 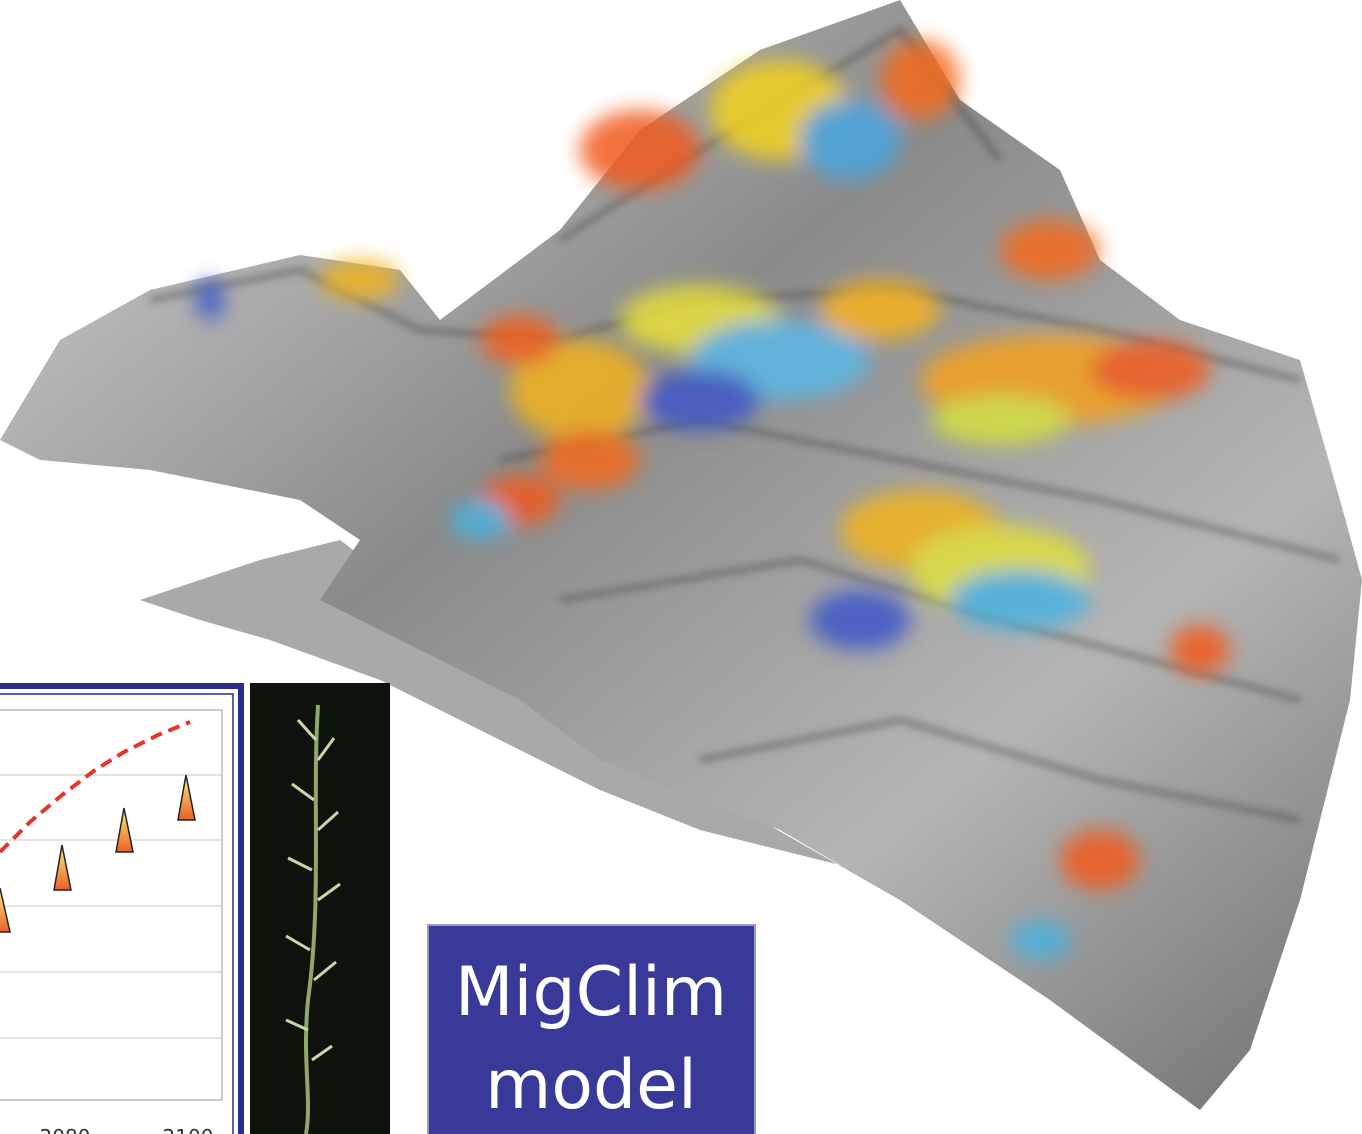 What do you see at coordinates (95, 787) in the screenshot?
I see `trend-line` at bounding box center [95, 787].